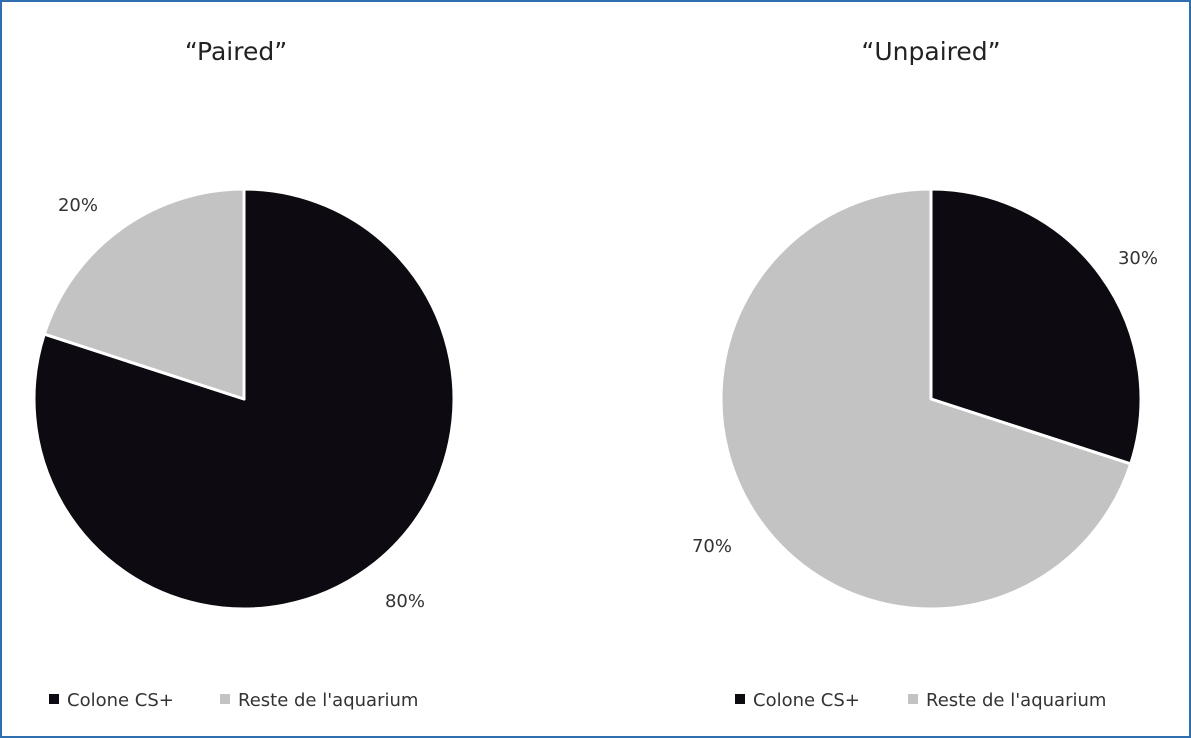 The width and height of the screenshot is (1191, 738). Describe the element at coordinates (740, 699) in the screenshot. I see `legend-swatch-unpaired-colone` at that location.